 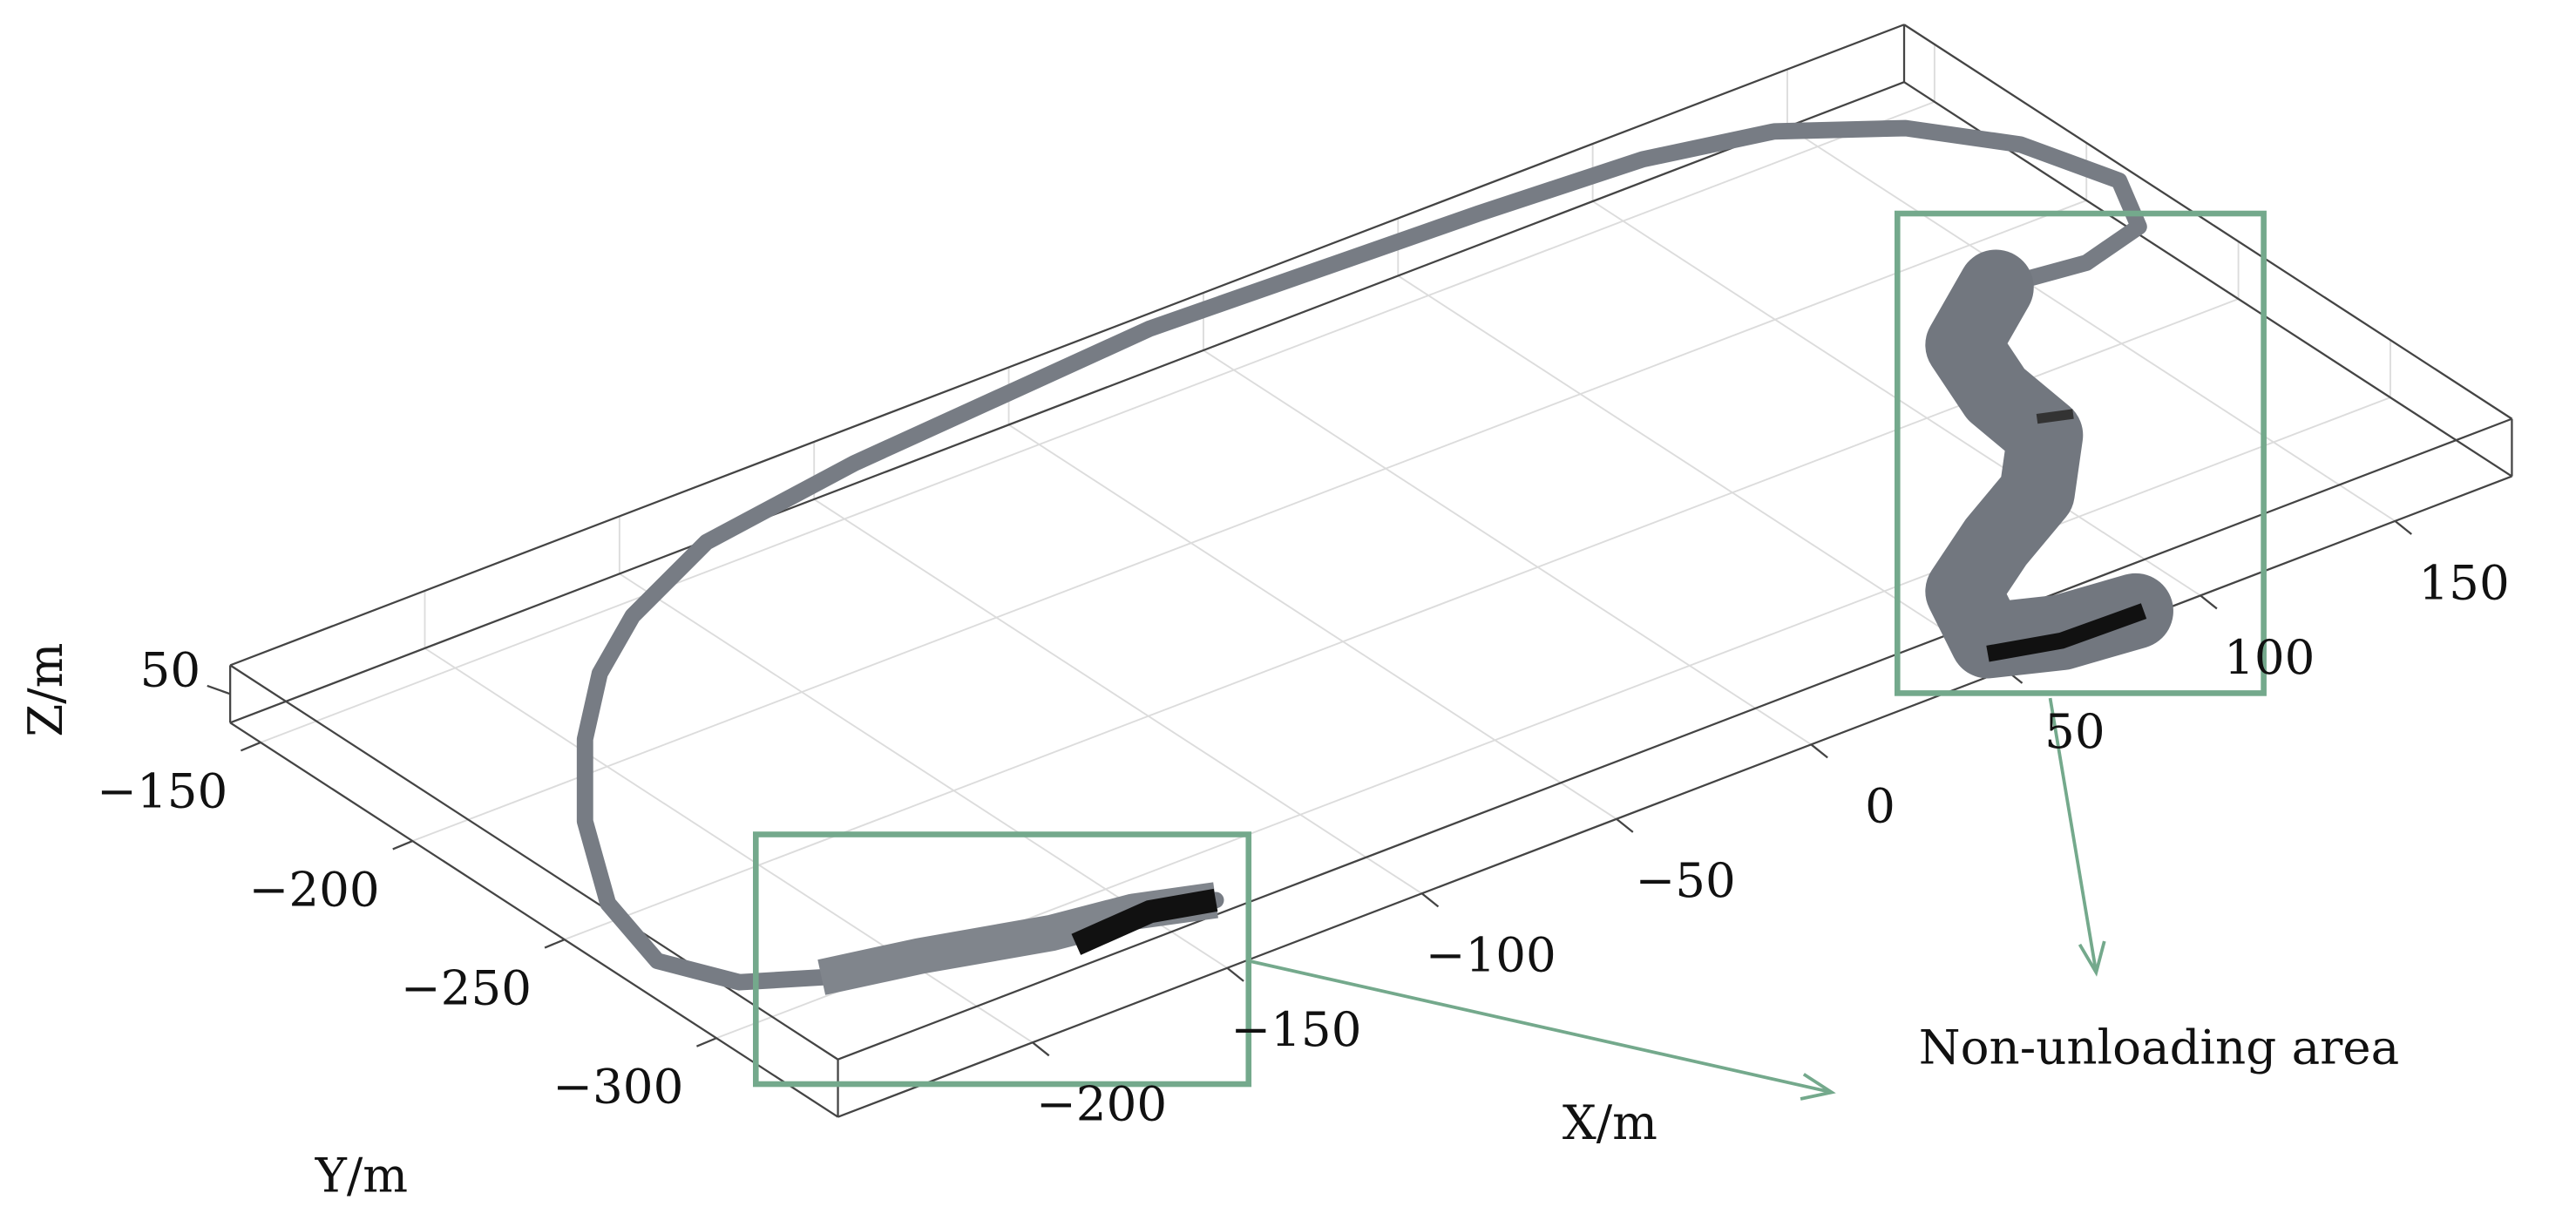 I want to click on arrows, so click(x=1677, y=899).